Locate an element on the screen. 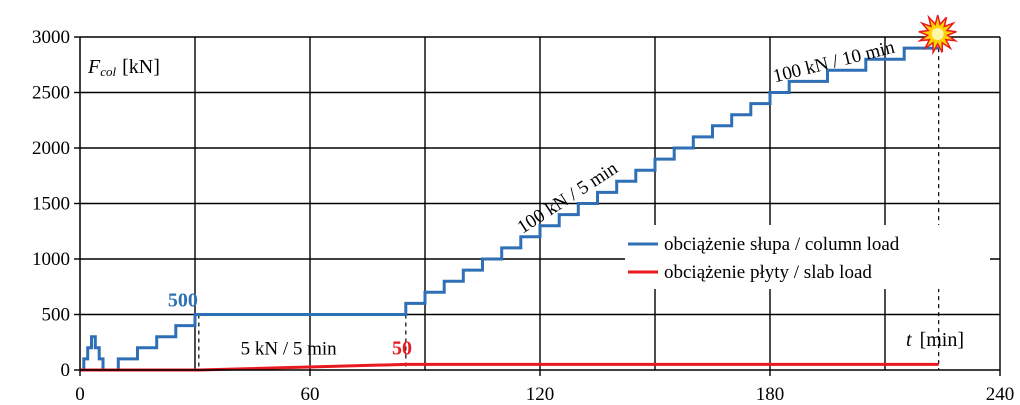 Image resolution: width=1020 pixels, height=405 pixels. annotation-500: 500 is located at coordinates (183, 301).